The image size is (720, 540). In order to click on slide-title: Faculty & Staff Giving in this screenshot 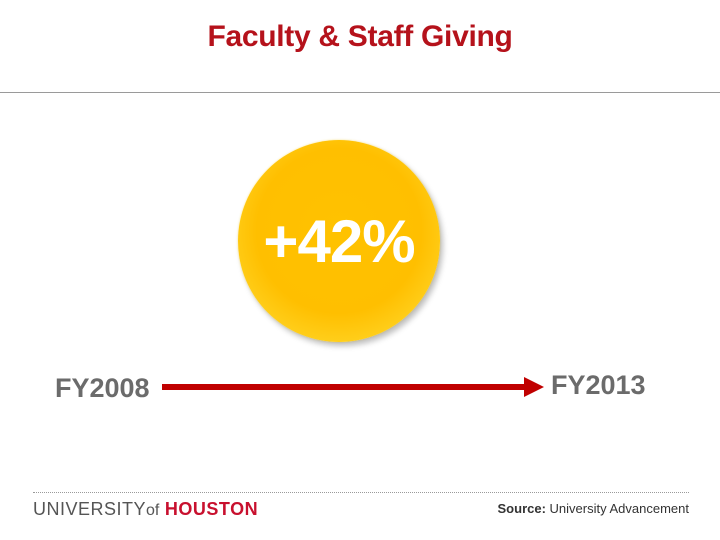, I will do `click(360, 36)`.